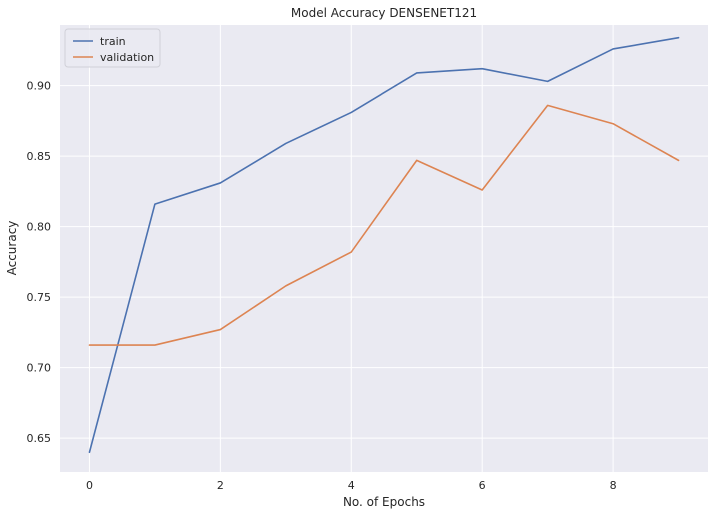 This screenshot has height=516, width=718. Describe the element at coordinates (39, 438) in the screenshot. I see `y-tick-label: 0.65` at that location.